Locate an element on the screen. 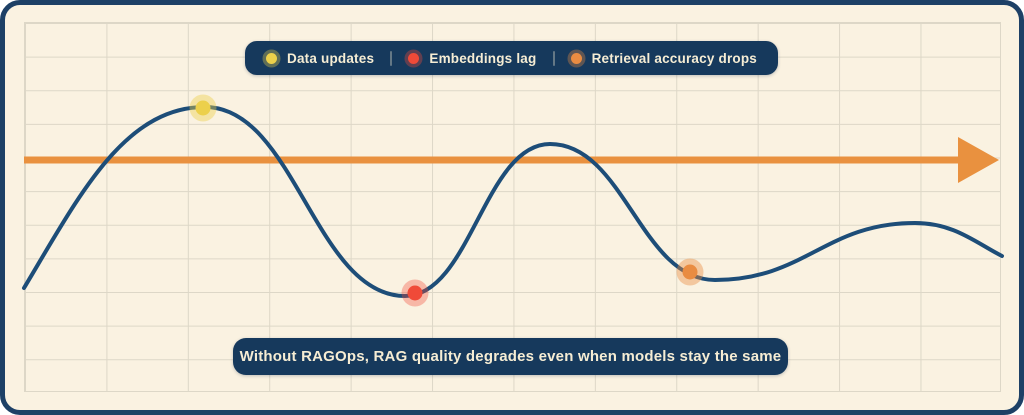 This screenshot has width=1024, height=415. legend-item-embeddings-lag: Embeddings lag is located at coordinates (472, 58).